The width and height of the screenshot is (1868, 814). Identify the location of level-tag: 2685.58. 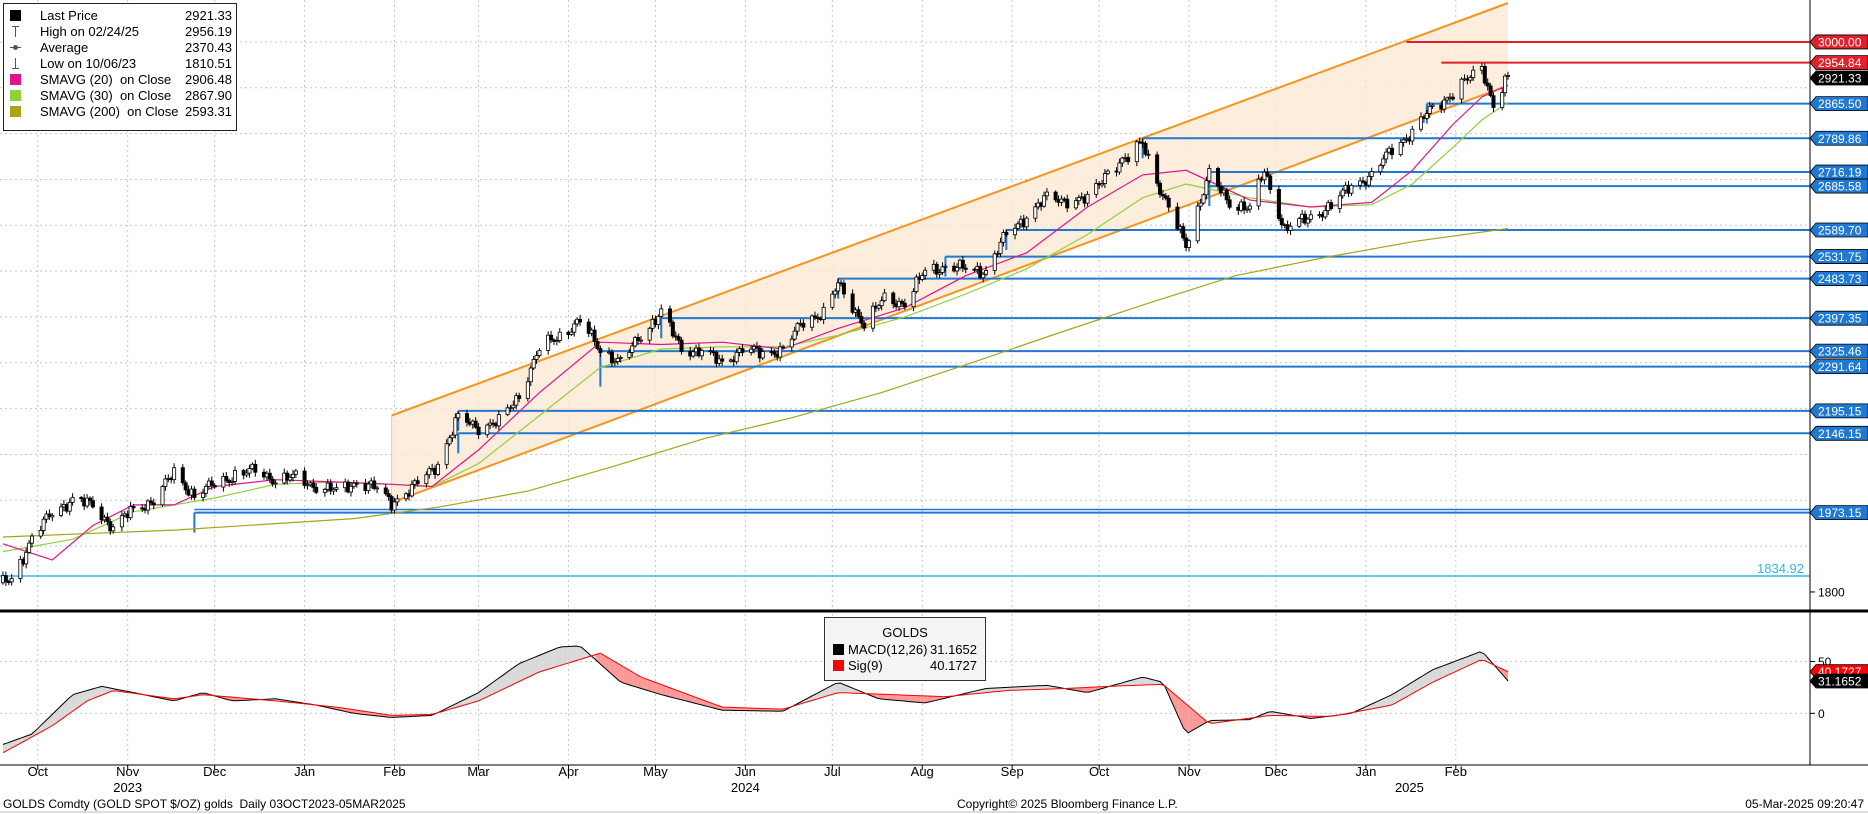
(1838, 186).